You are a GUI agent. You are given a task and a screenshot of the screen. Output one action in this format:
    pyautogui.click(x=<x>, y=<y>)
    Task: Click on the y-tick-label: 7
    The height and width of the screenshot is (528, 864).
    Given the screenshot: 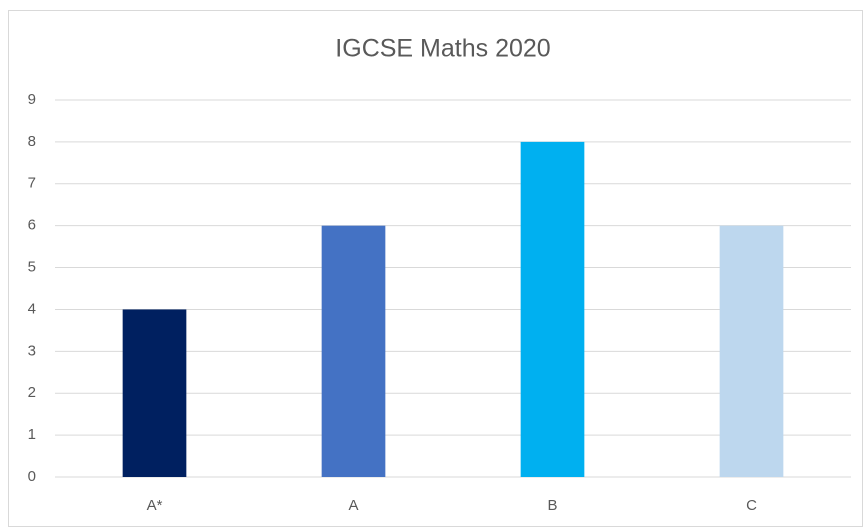 What is the action you would take?
    pyautogui.click(x=32, y=183)
    